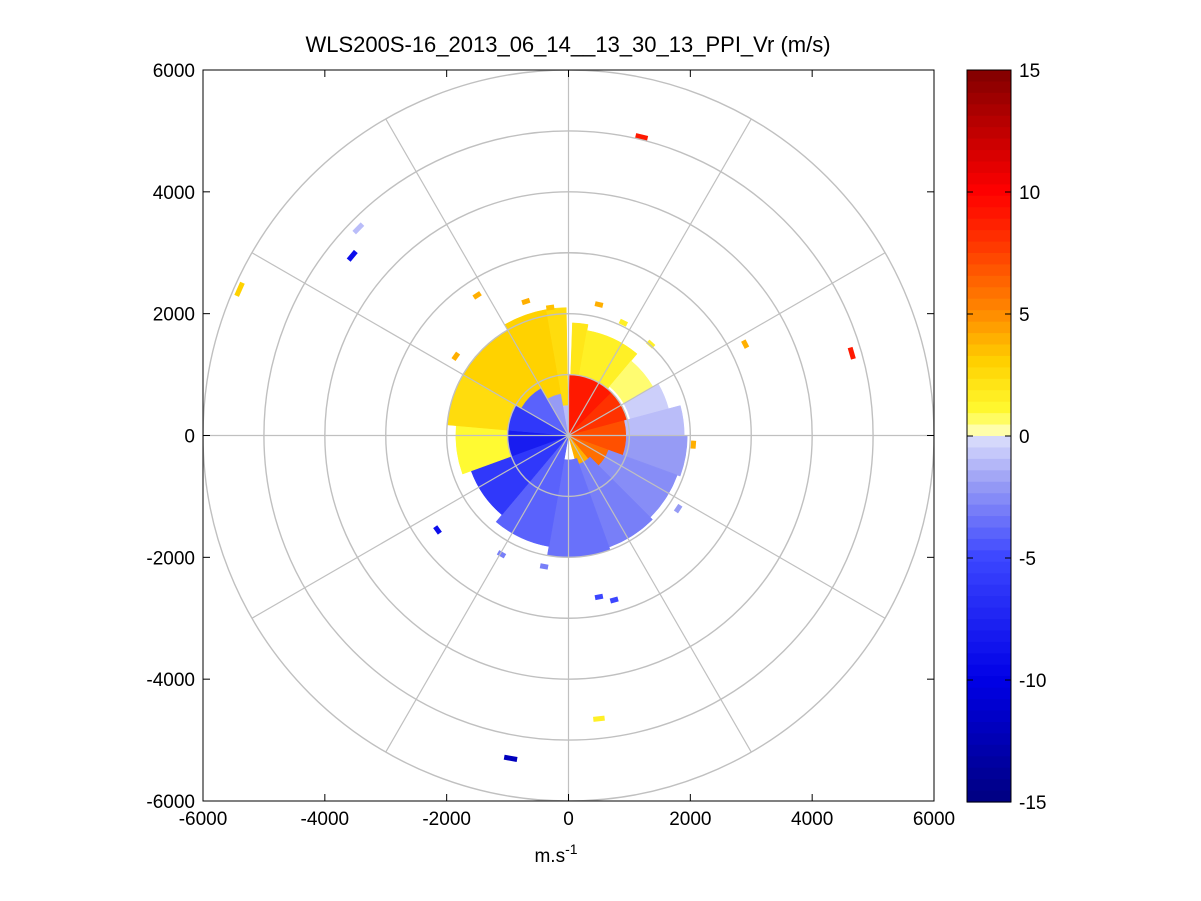 This screenshot has height=901, width=1201. I want to click on x-axis-label: m.s-1, so click(555, 854).